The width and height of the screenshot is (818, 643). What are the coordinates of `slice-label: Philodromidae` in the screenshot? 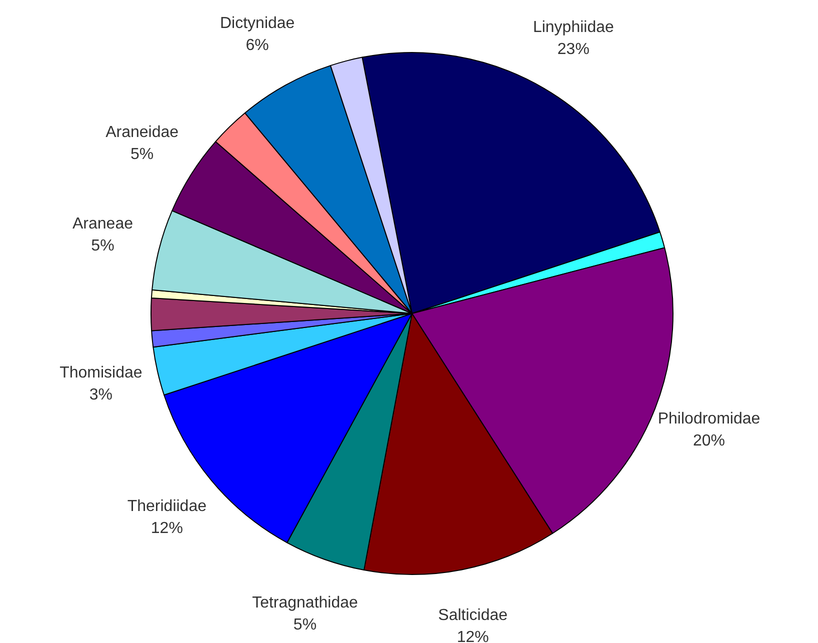 It's located at (709, 419).